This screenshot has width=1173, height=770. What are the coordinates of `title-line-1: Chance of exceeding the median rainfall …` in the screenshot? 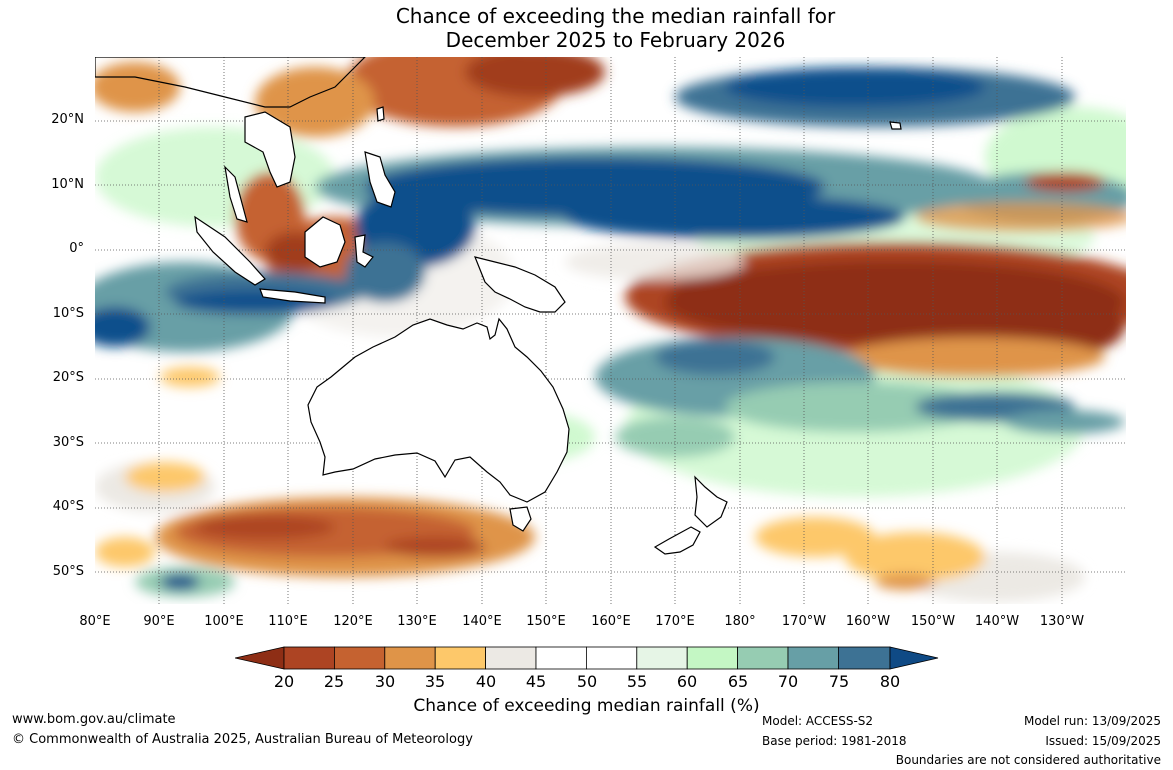 It's located at (615, 16).